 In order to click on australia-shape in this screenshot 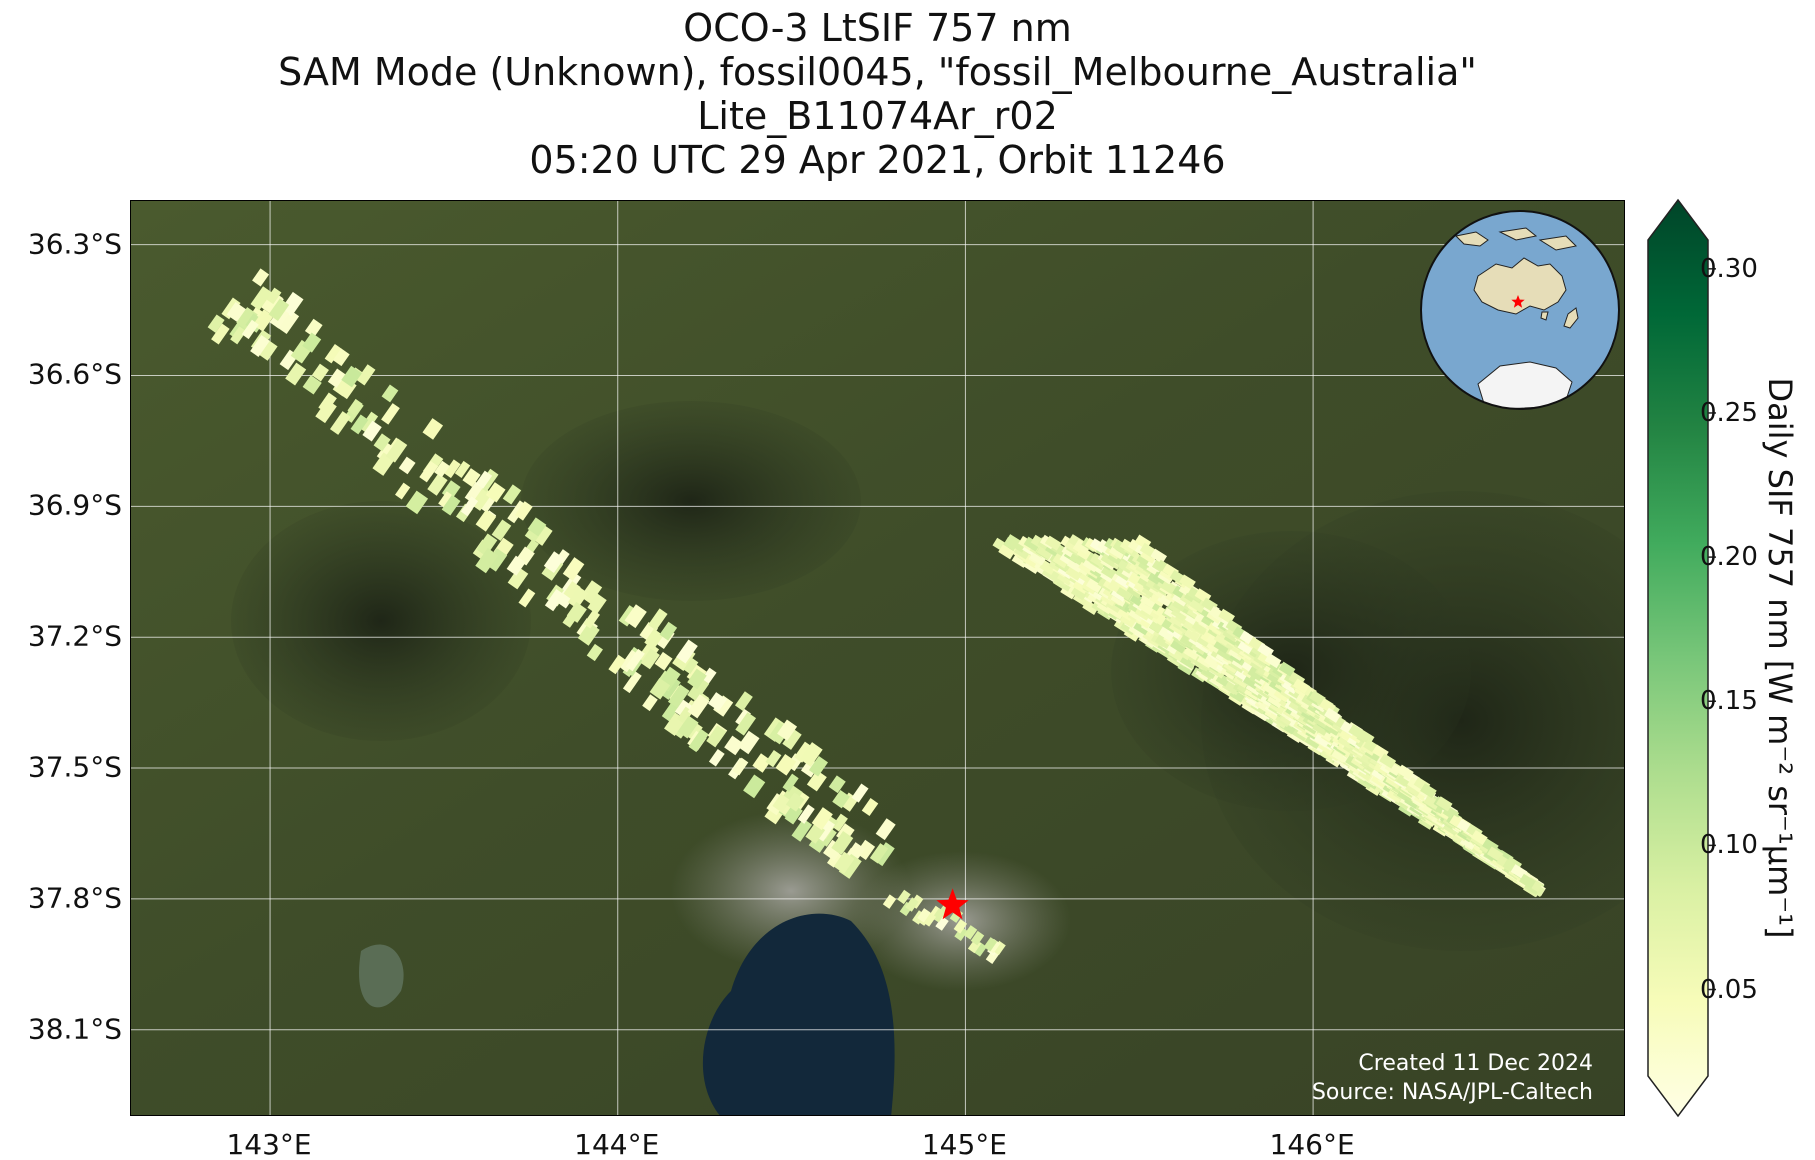, I will do `click(1520, 286)`.